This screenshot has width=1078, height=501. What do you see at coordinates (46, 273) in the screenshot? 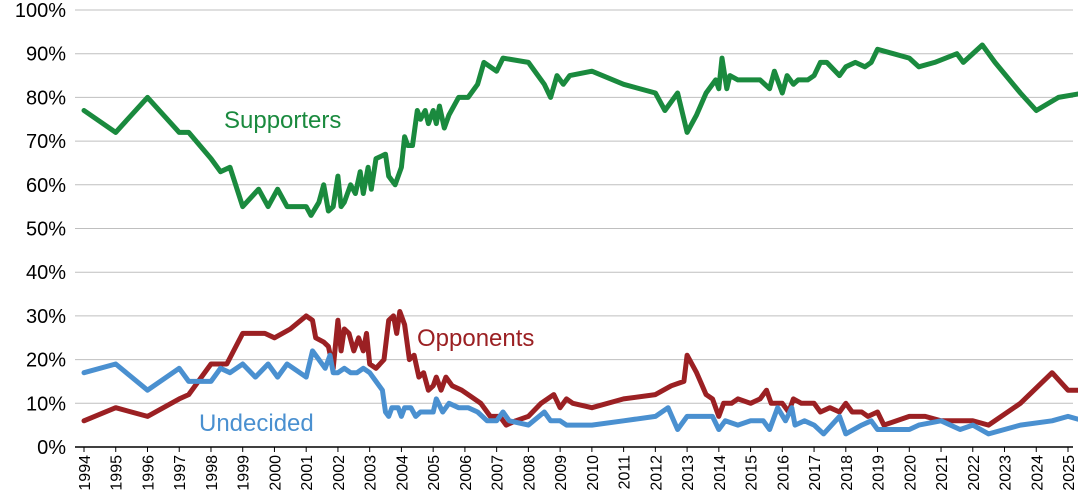
I see `y-tick-label: 40%` at bounding box center [46, 273].